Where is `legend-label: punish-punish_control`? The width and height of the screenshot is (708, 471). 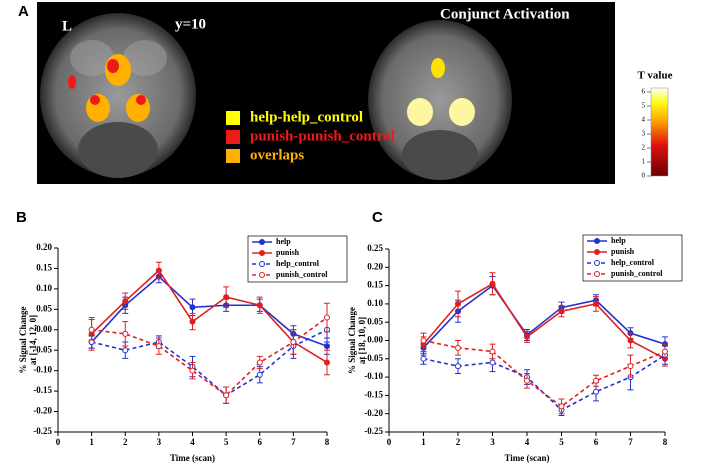
legend-label: punish-punish_control is located at coordinates (322, 136).